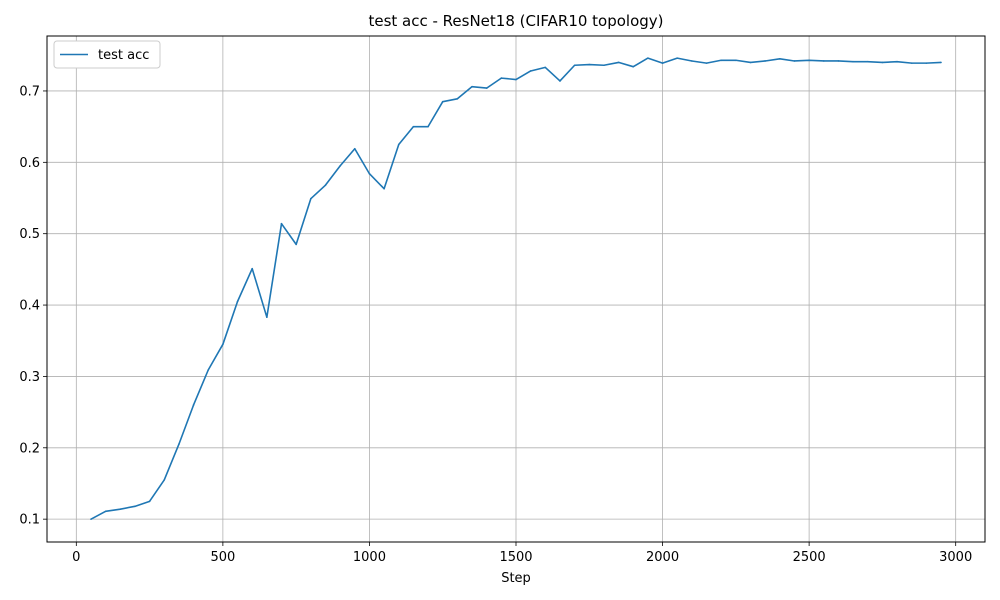  I want to click on x-tick-label: 500, so click(222, 557).